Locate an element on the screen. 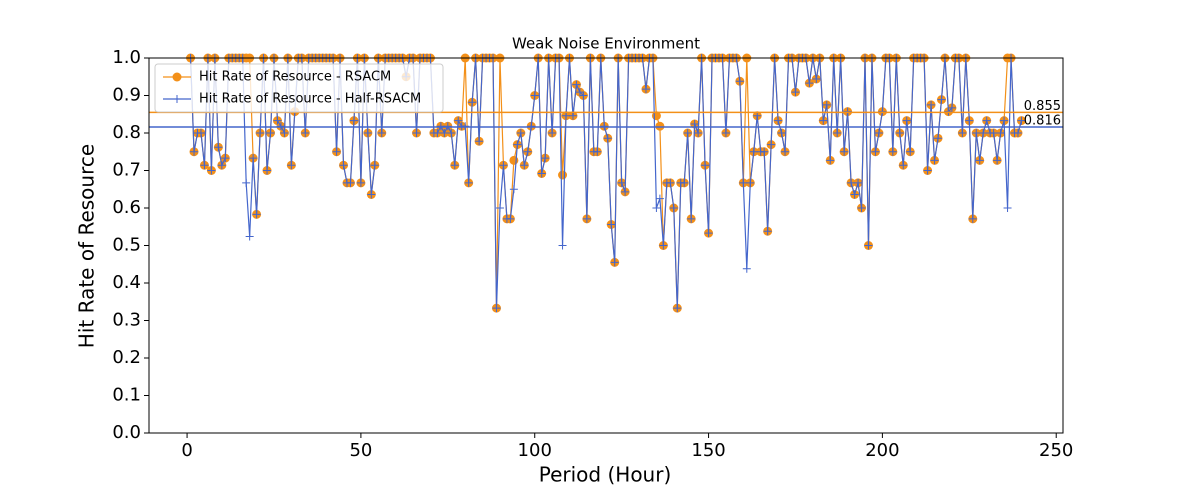 The image size is (1180, 486). mean-label: 0.816 is located at coordinates (1042, 121).